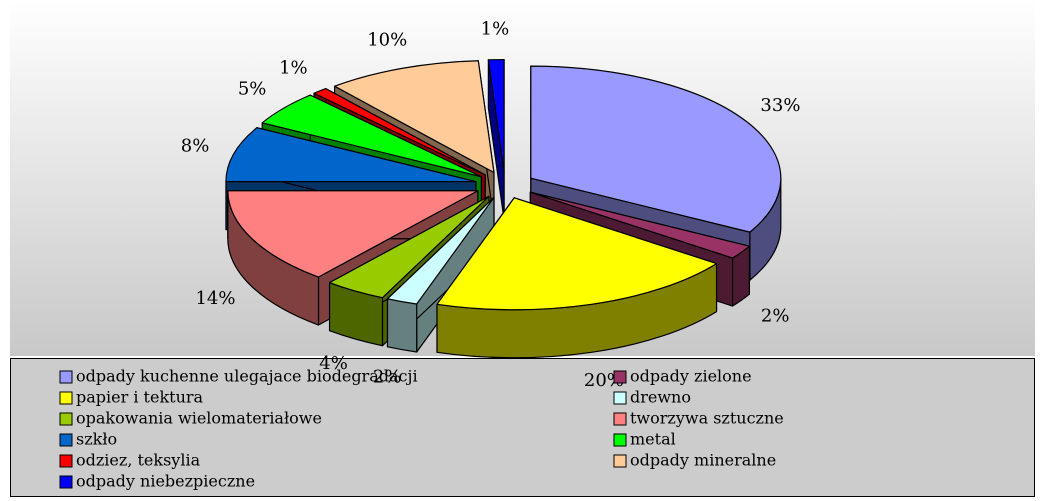  Describe the element at coordinates (165, 481) in the screenshot. I see `legend-label: odpady niebezpieczne` at that location.